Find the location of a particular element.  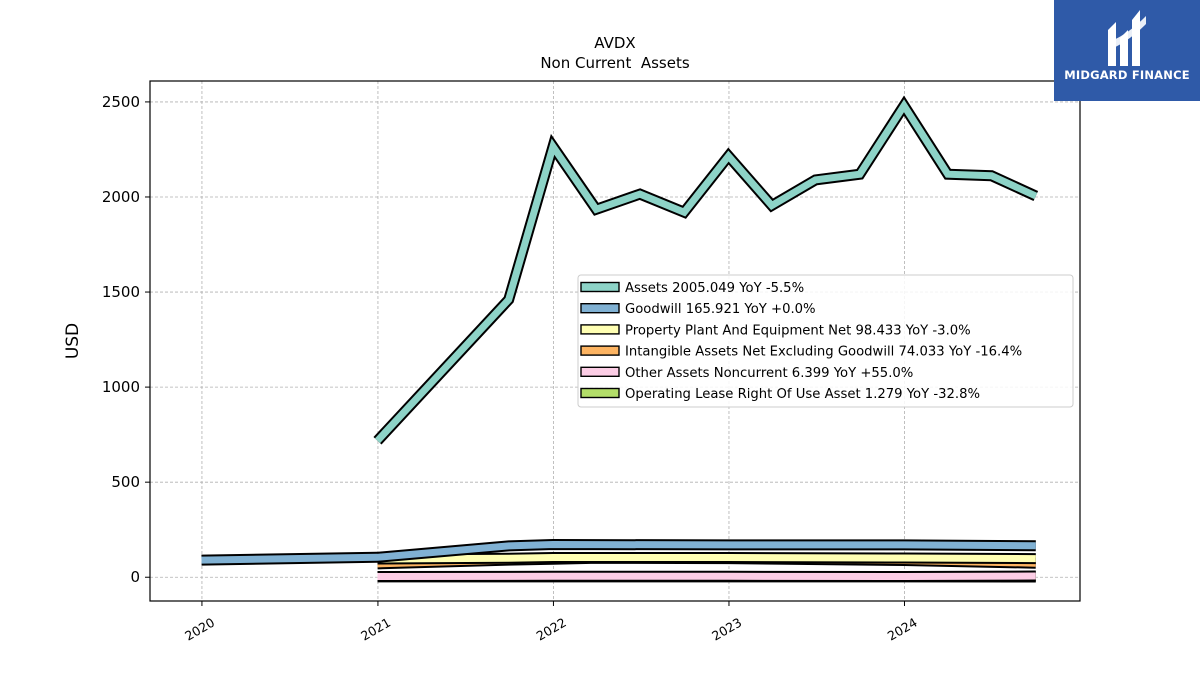

legend-box is located at coordinates (825, 341).